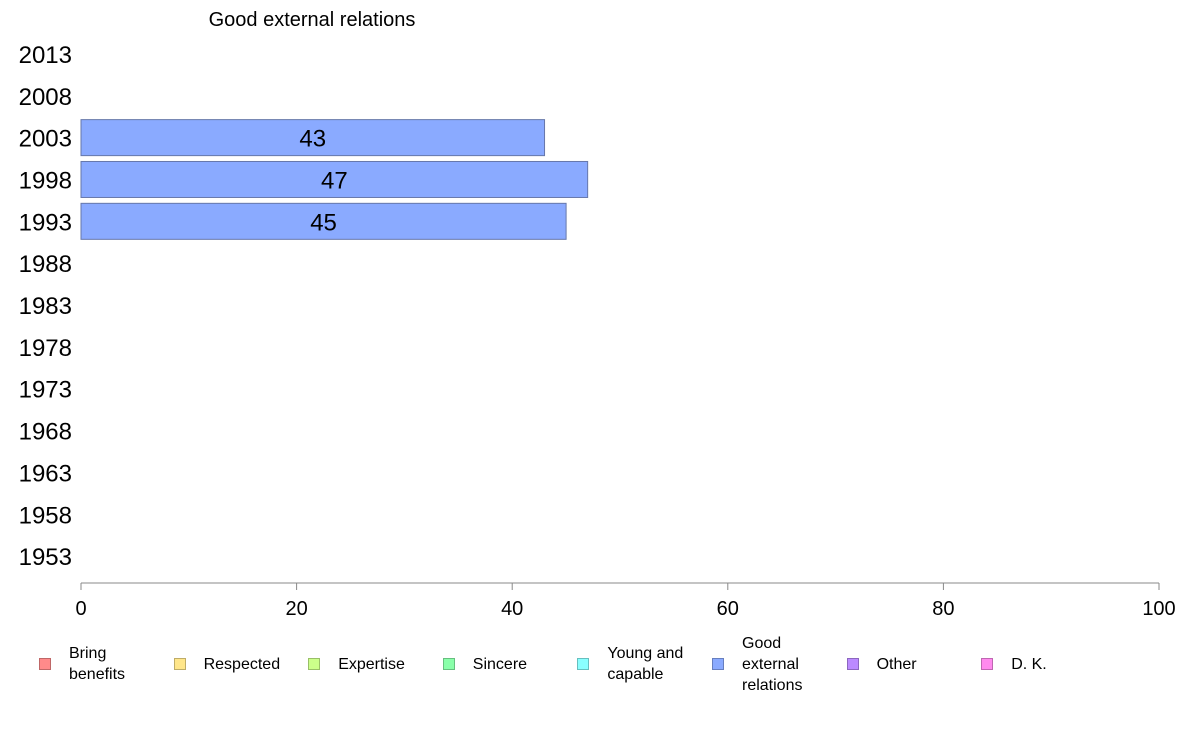 This screenshot has width=1188, height=736. I want to click on x-tick-label: 80, so click(943, 609).